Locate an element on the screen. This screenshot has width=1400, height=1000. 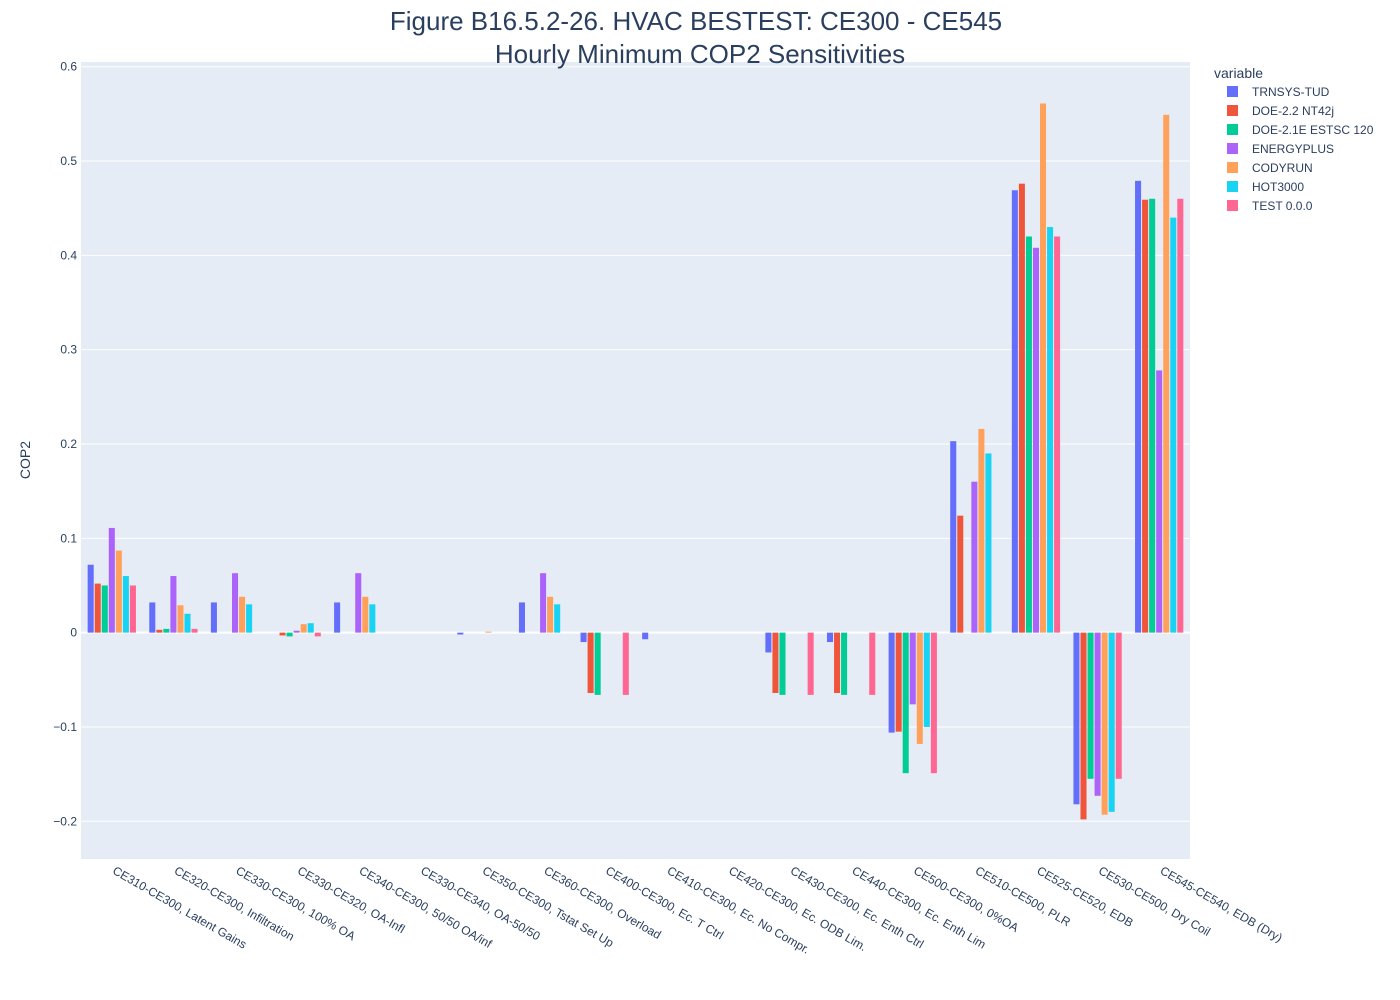
legend-item: TRNSYS-TUD is located at coordinates (1291, 92).